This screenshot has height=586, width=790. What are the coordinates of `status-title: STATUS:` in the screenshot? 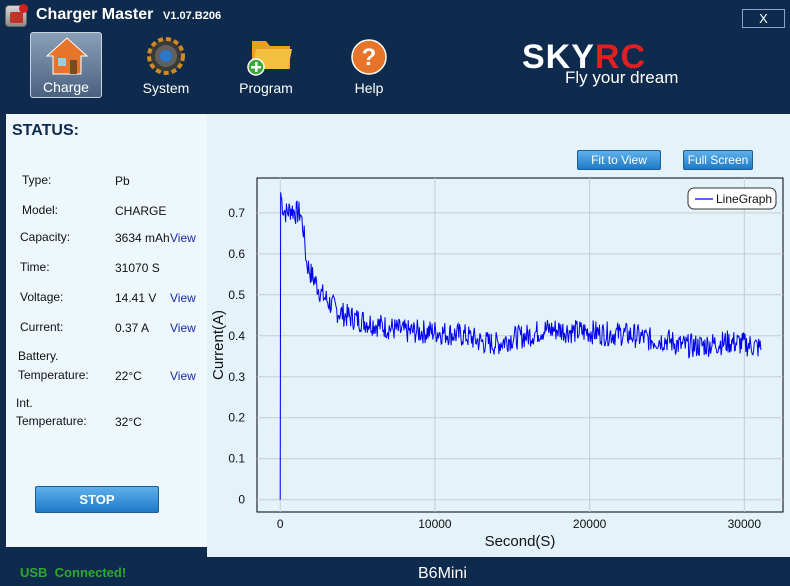 It's located at (45, 130).